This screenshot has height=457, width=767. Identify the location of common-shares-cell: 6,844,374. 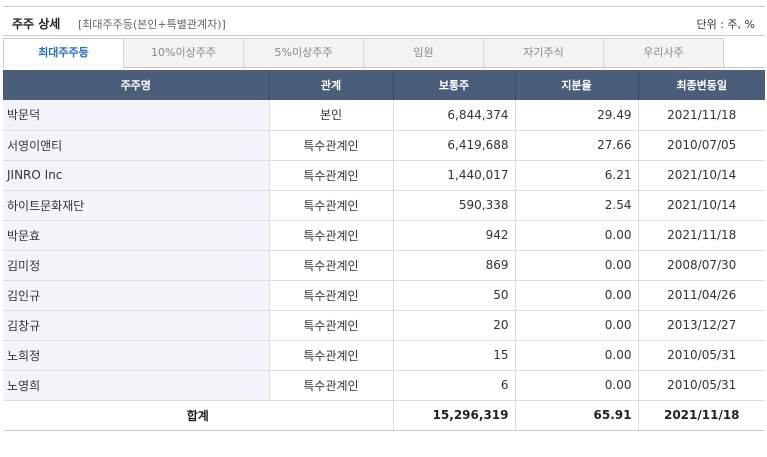
(454, 115).